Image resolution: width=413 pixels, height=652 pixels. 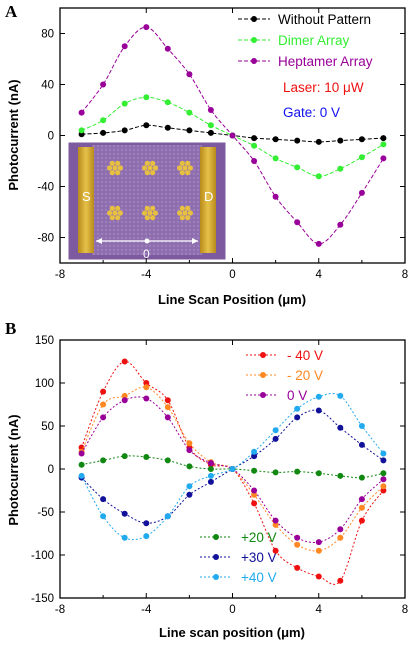 What do you see at coordinates (45, 513) in the screenshot?
I see `y-tick-label: -50` at bounding box center [45, 513].